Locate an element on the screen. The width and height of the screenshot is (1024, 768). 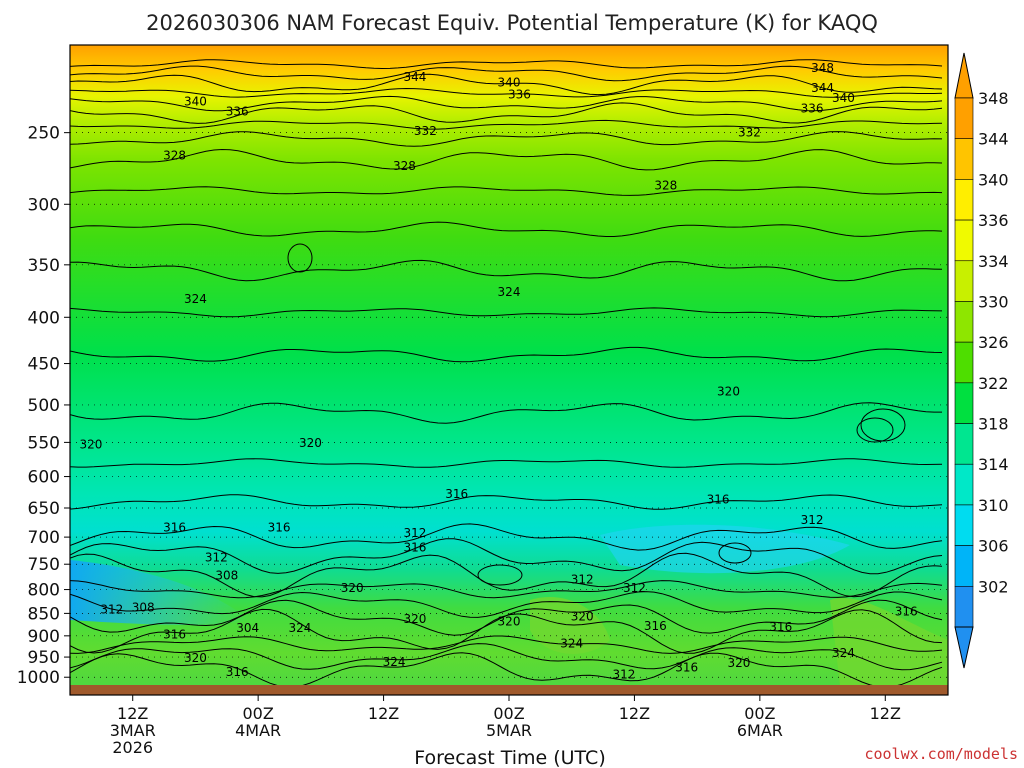
x-axis-title: Forecast Time (UTC) is located at coordinates (509, 757).